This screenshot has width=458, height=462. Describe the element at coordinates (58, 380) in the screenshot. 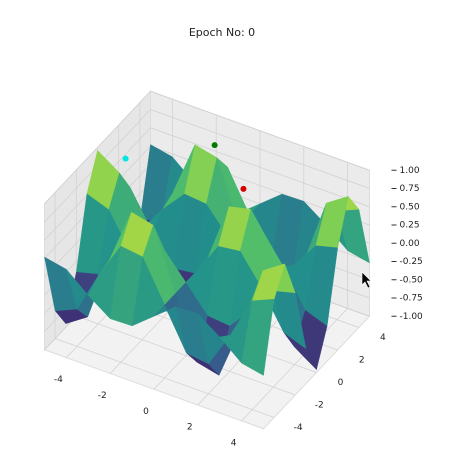

I see `x-tick-label: -4` at that location.